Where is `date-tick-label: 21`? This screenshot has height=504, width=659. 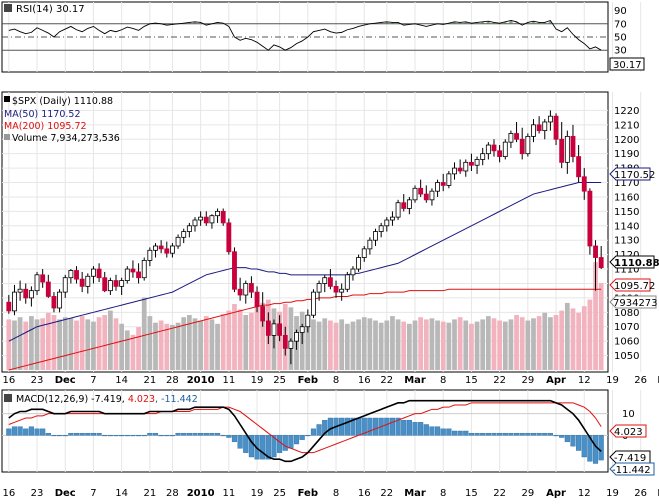 date-tick-label: 21 is located at coordinates (149, 380).